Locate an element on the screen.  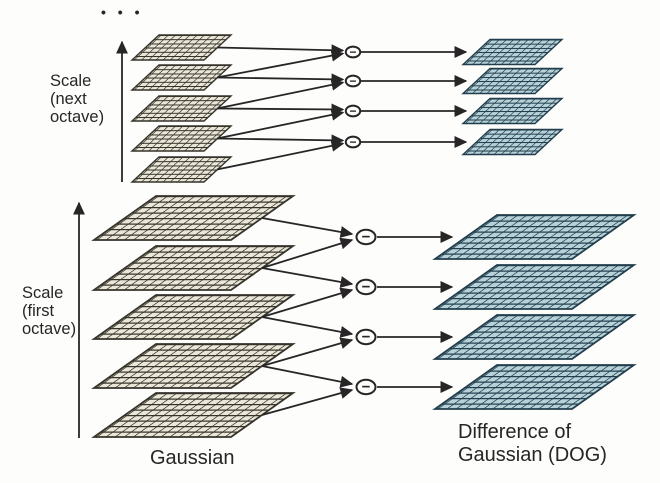
gaussian-column-label: Gaussian is located at coordinates (192, 458).